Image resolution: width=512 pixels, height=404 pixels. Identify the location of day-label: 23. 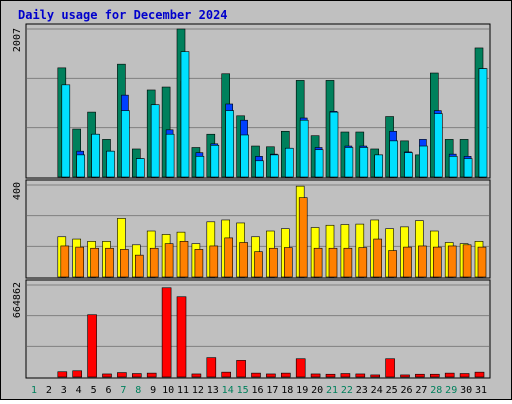
(362, 390).